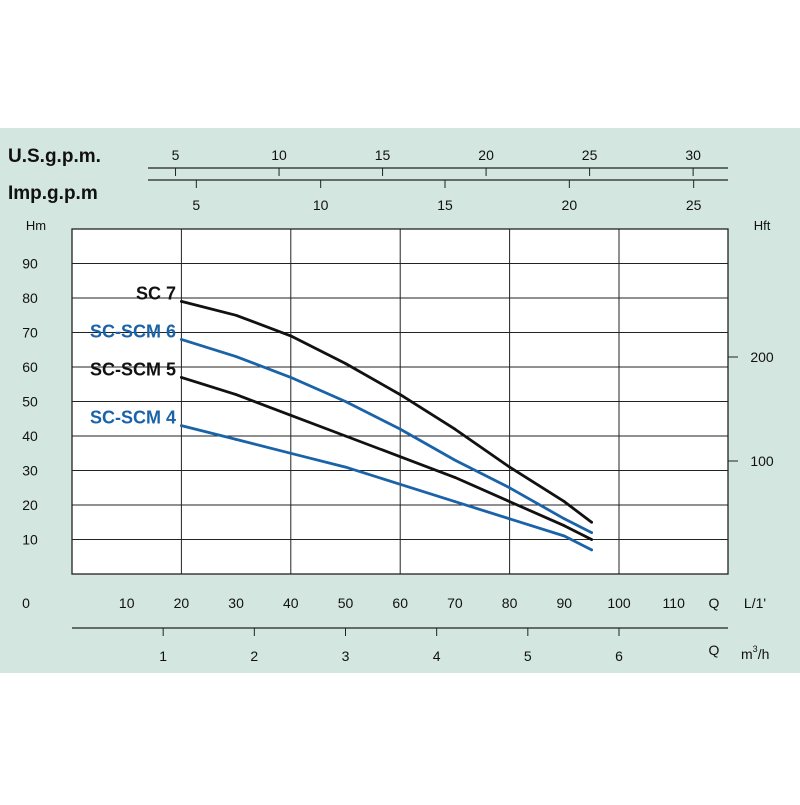  What do you see at coordinates (714, 603) in the screenshot?
I see `x-axis-label: Q` at bounding box center [714, 603].